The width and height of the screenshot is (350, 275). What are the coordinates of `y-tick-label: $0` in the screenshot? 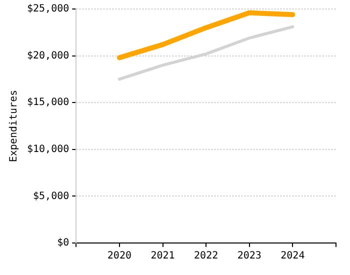 It's located at (63, 243).